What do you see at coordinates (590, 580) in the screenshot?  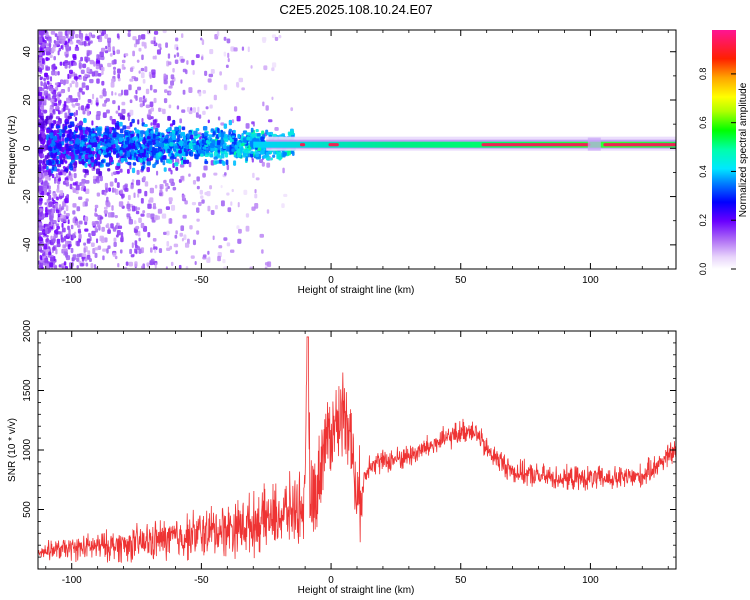 I see `x-tick-label: 100` at bounding box center [590, 580].